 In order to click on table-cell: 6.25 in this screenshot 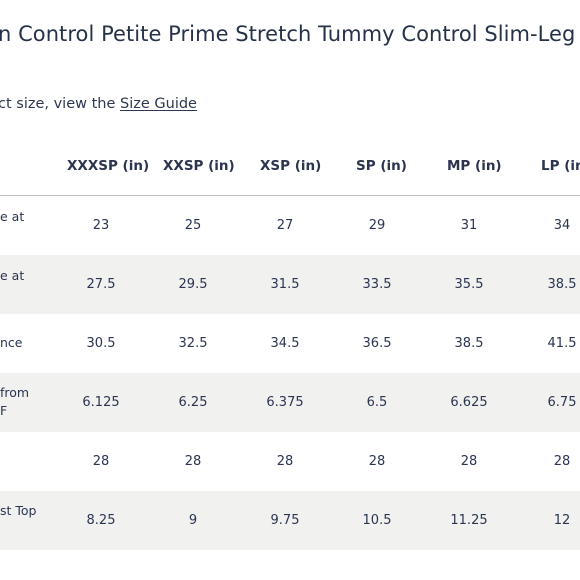, I will do `click(193, 402)`.